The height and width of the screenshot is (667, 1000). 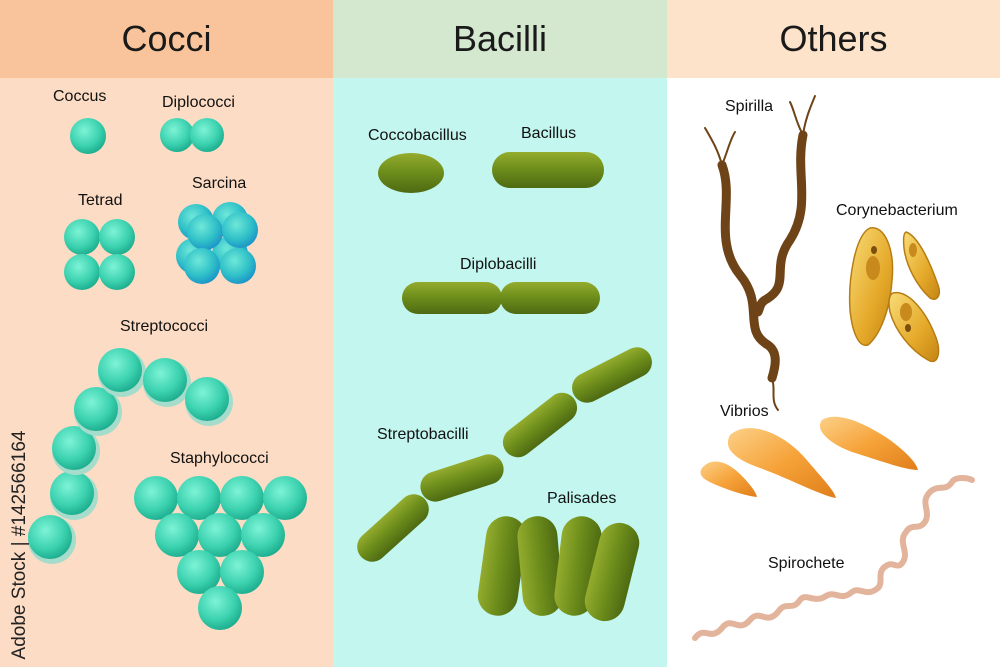 I want to click on tetrad-cells, so click(x=99, y=254).